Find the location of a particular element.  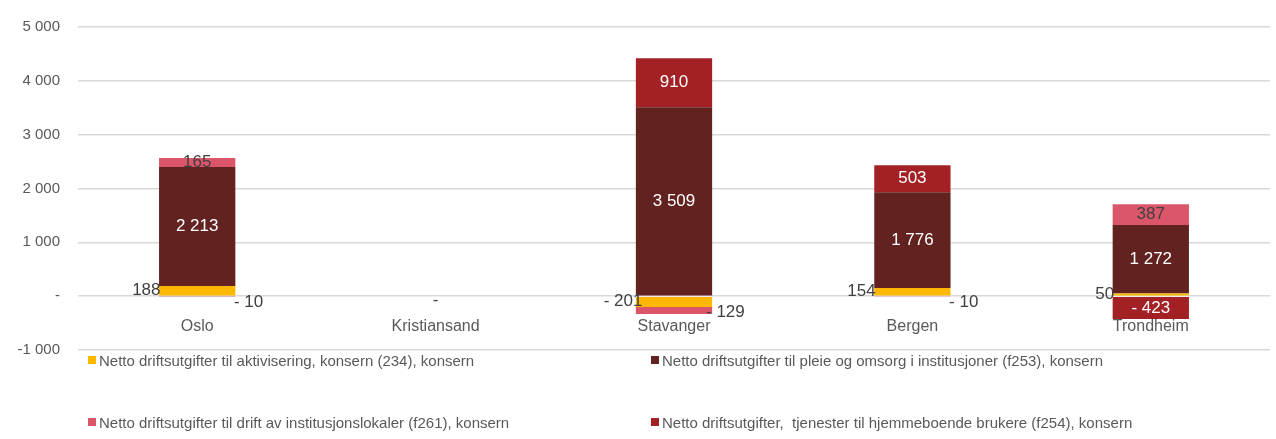

data-label: - 201 is located at coordinates (623, 300).